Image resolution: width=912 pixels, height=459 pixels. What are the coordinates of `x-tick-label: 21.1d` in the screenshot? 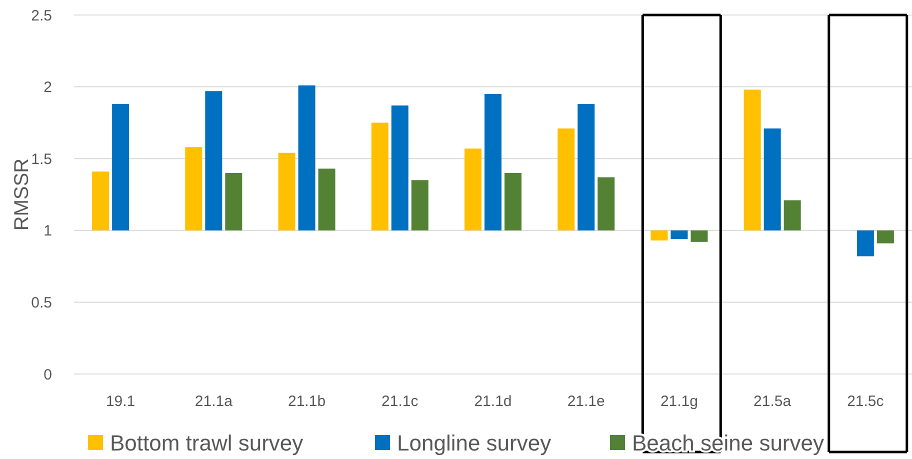 It's located at (493, 401).